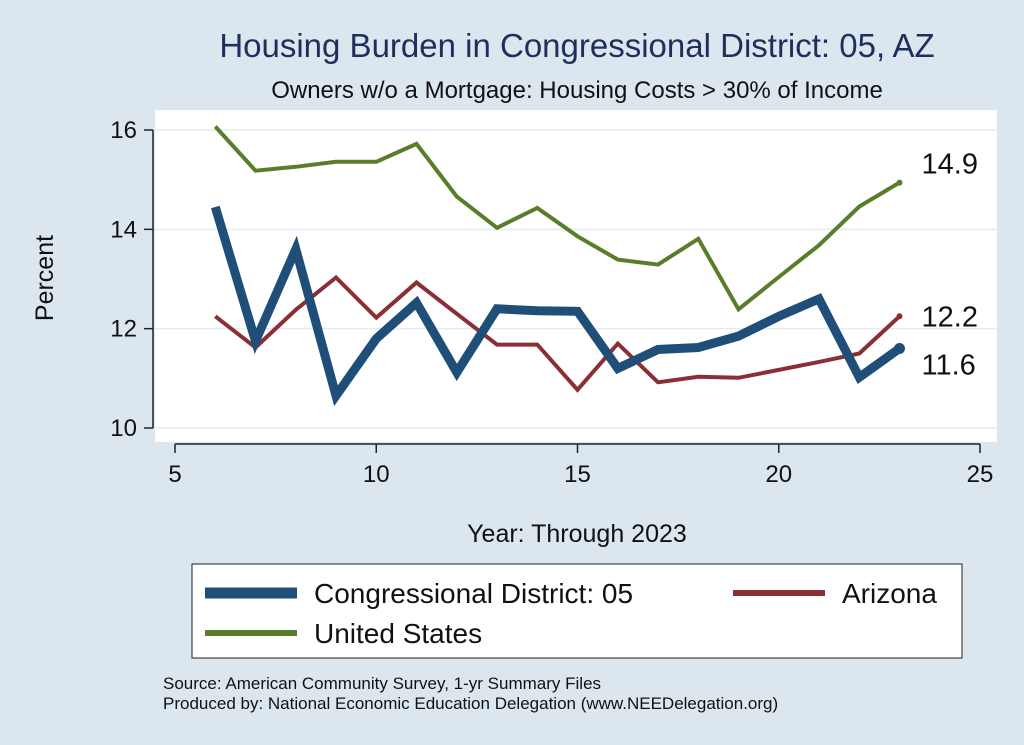 Image resolution: width=1024 pixels, height=745 pixels. Describe the element at coordinates (398, 633) in the screenshot. I see `legend-label-united-states: United States` at that location.